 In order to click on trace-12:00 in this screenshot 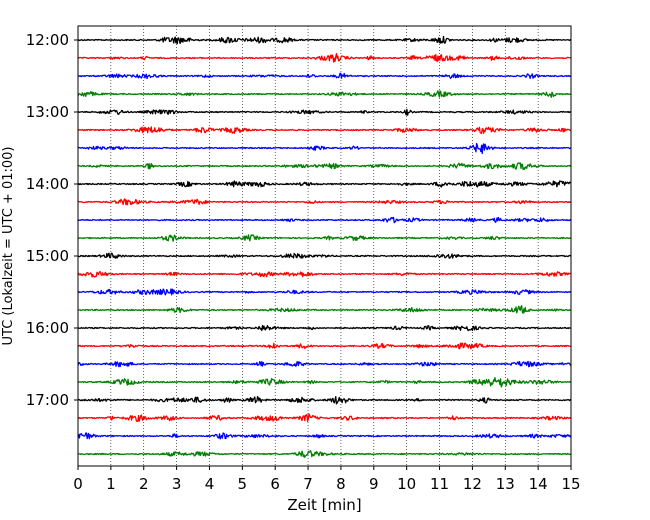, I will do `click(324, 40)`.